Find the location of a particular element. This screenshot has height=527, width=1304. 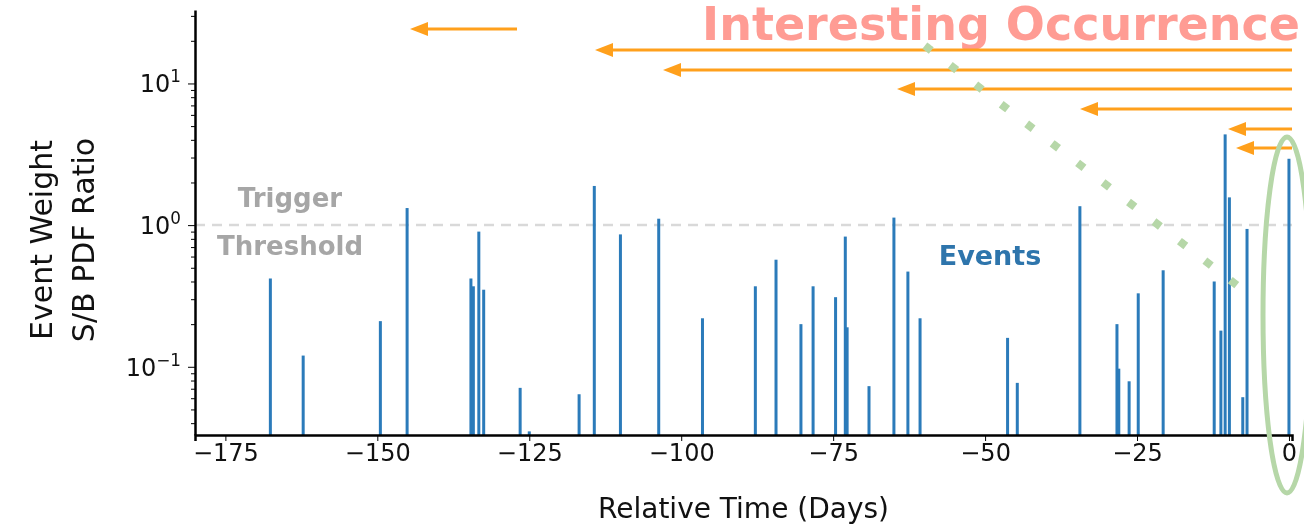

x-axis-title: Relative Time (Days) is located at coordinates (743, 508).